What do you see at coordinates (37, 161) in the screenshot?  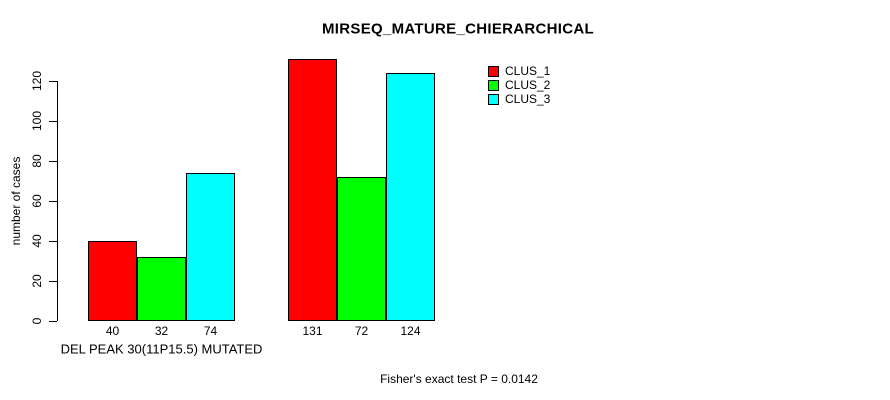 I see `y-tick-label: 80` at bounding box center [37, 161].